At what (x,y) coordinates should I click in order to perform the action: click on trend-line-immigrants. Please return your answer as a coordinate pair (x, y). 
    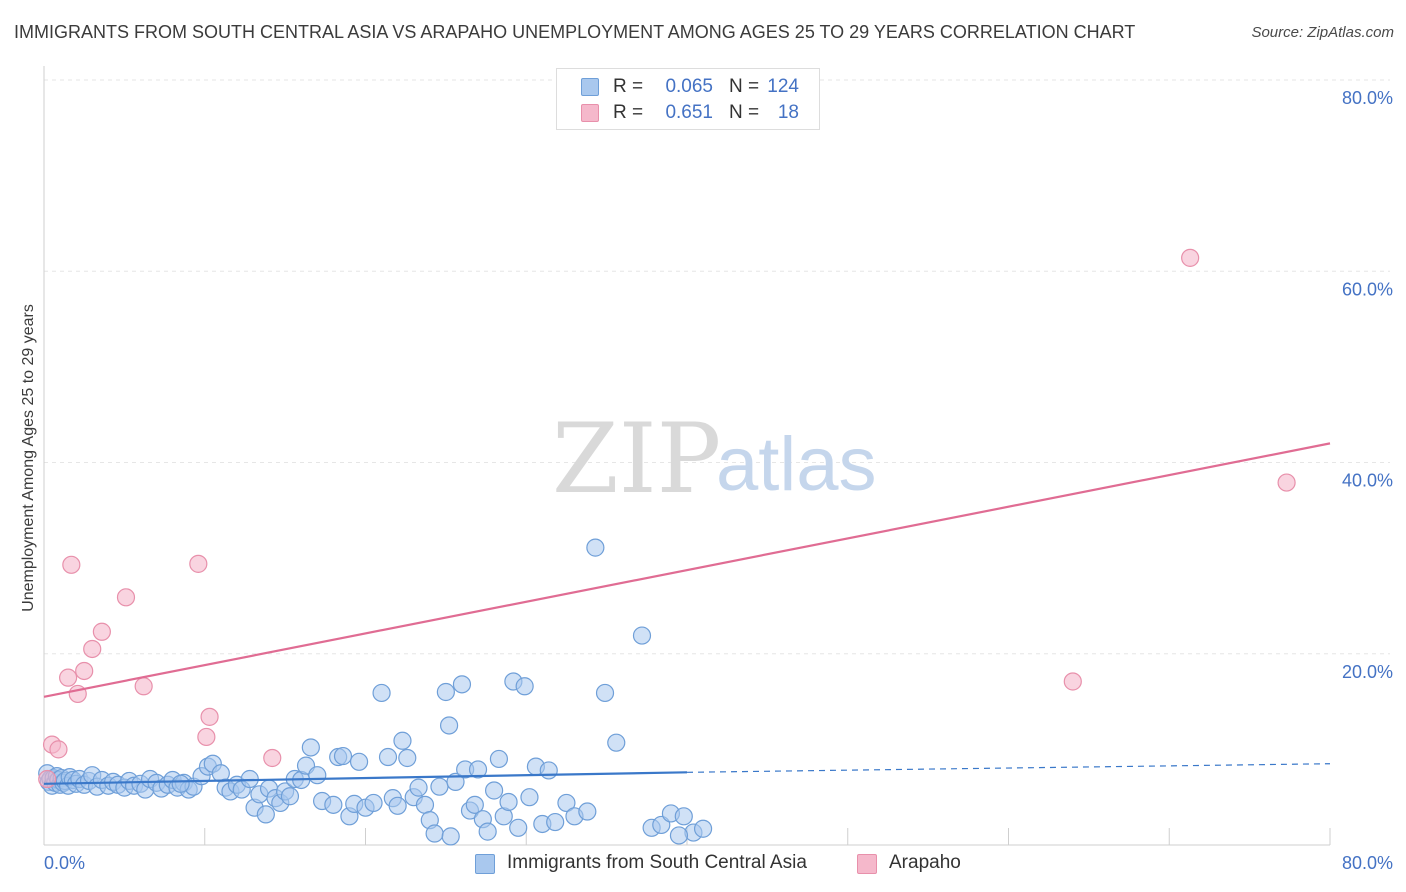
    Looking at the image, I should click on (365, 778).